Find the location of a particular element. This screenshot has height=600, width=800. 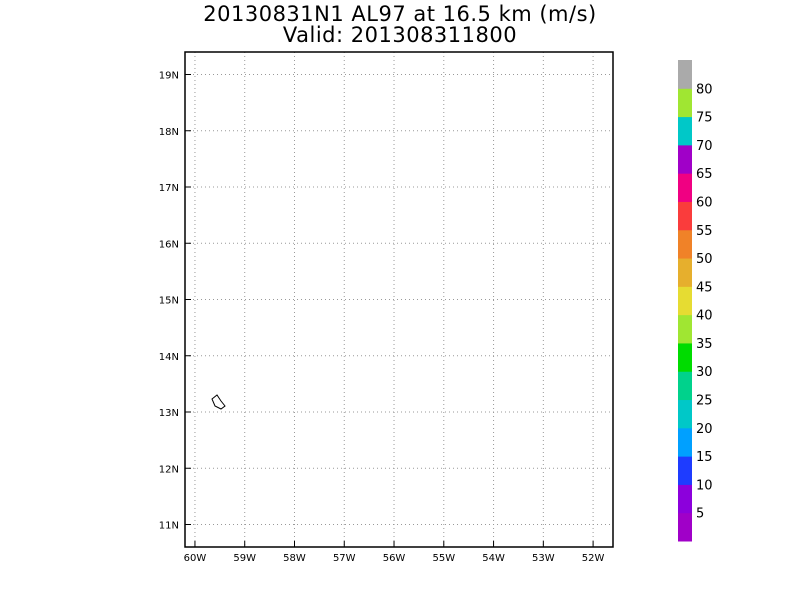

lon-tick-label: 52W is located at coordinates (593, 558).